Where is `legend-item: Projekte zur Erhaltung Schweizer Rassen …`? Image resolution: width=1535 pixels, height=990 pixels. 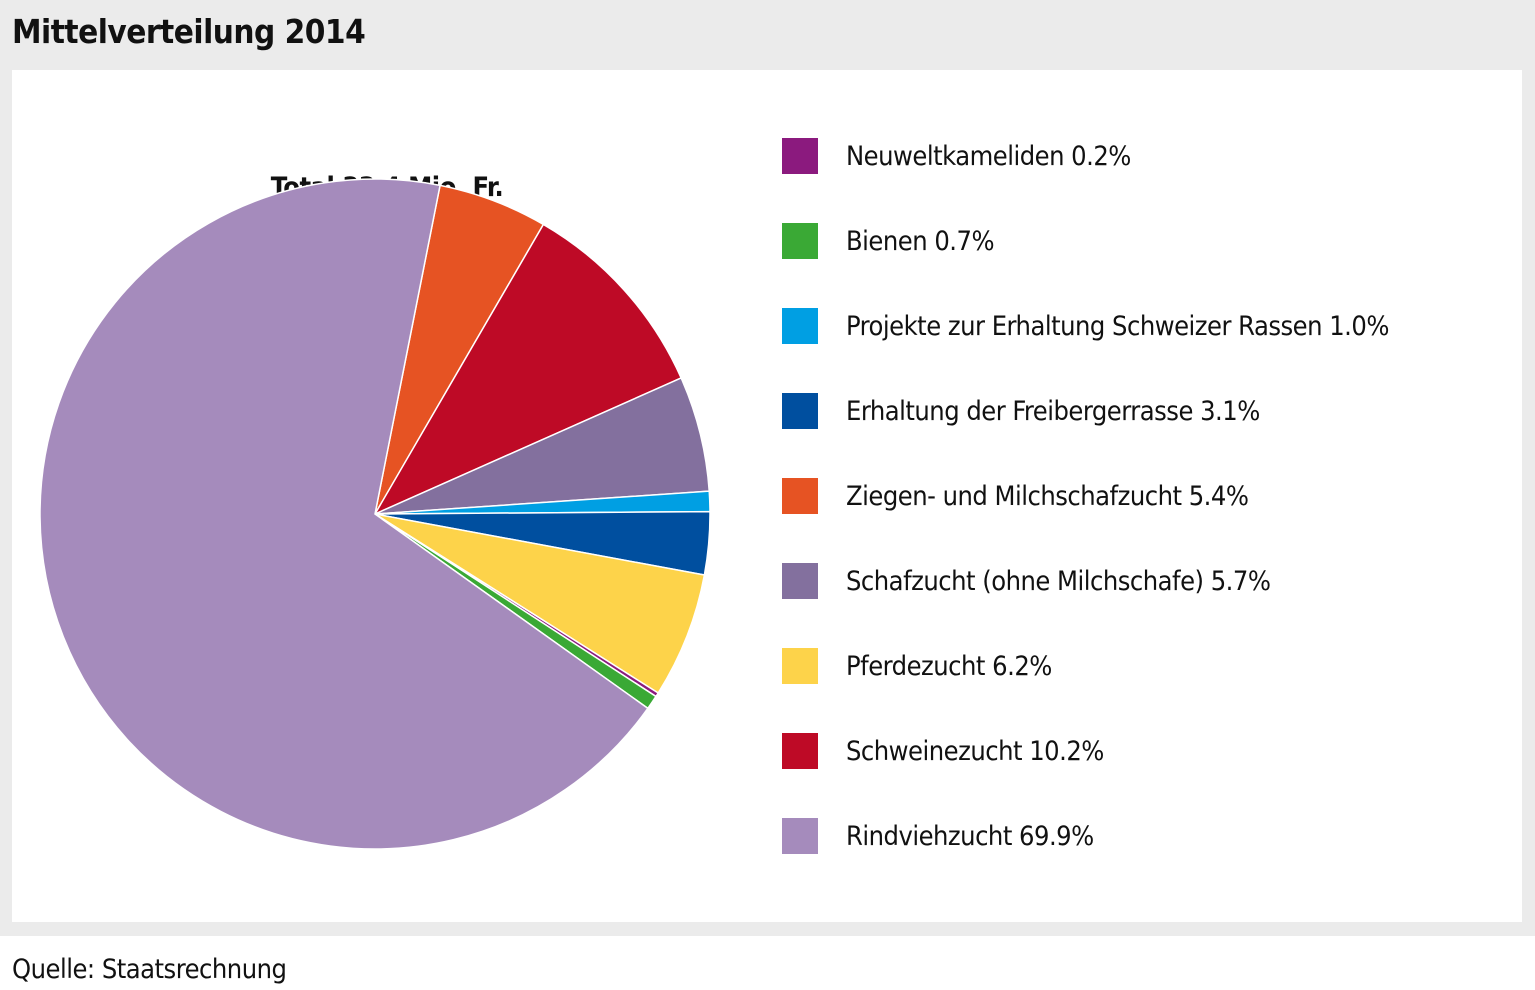
legend-item: Projekte zur Erhaltung Schweizer Rassen … is located at coordinates (1085, 326).